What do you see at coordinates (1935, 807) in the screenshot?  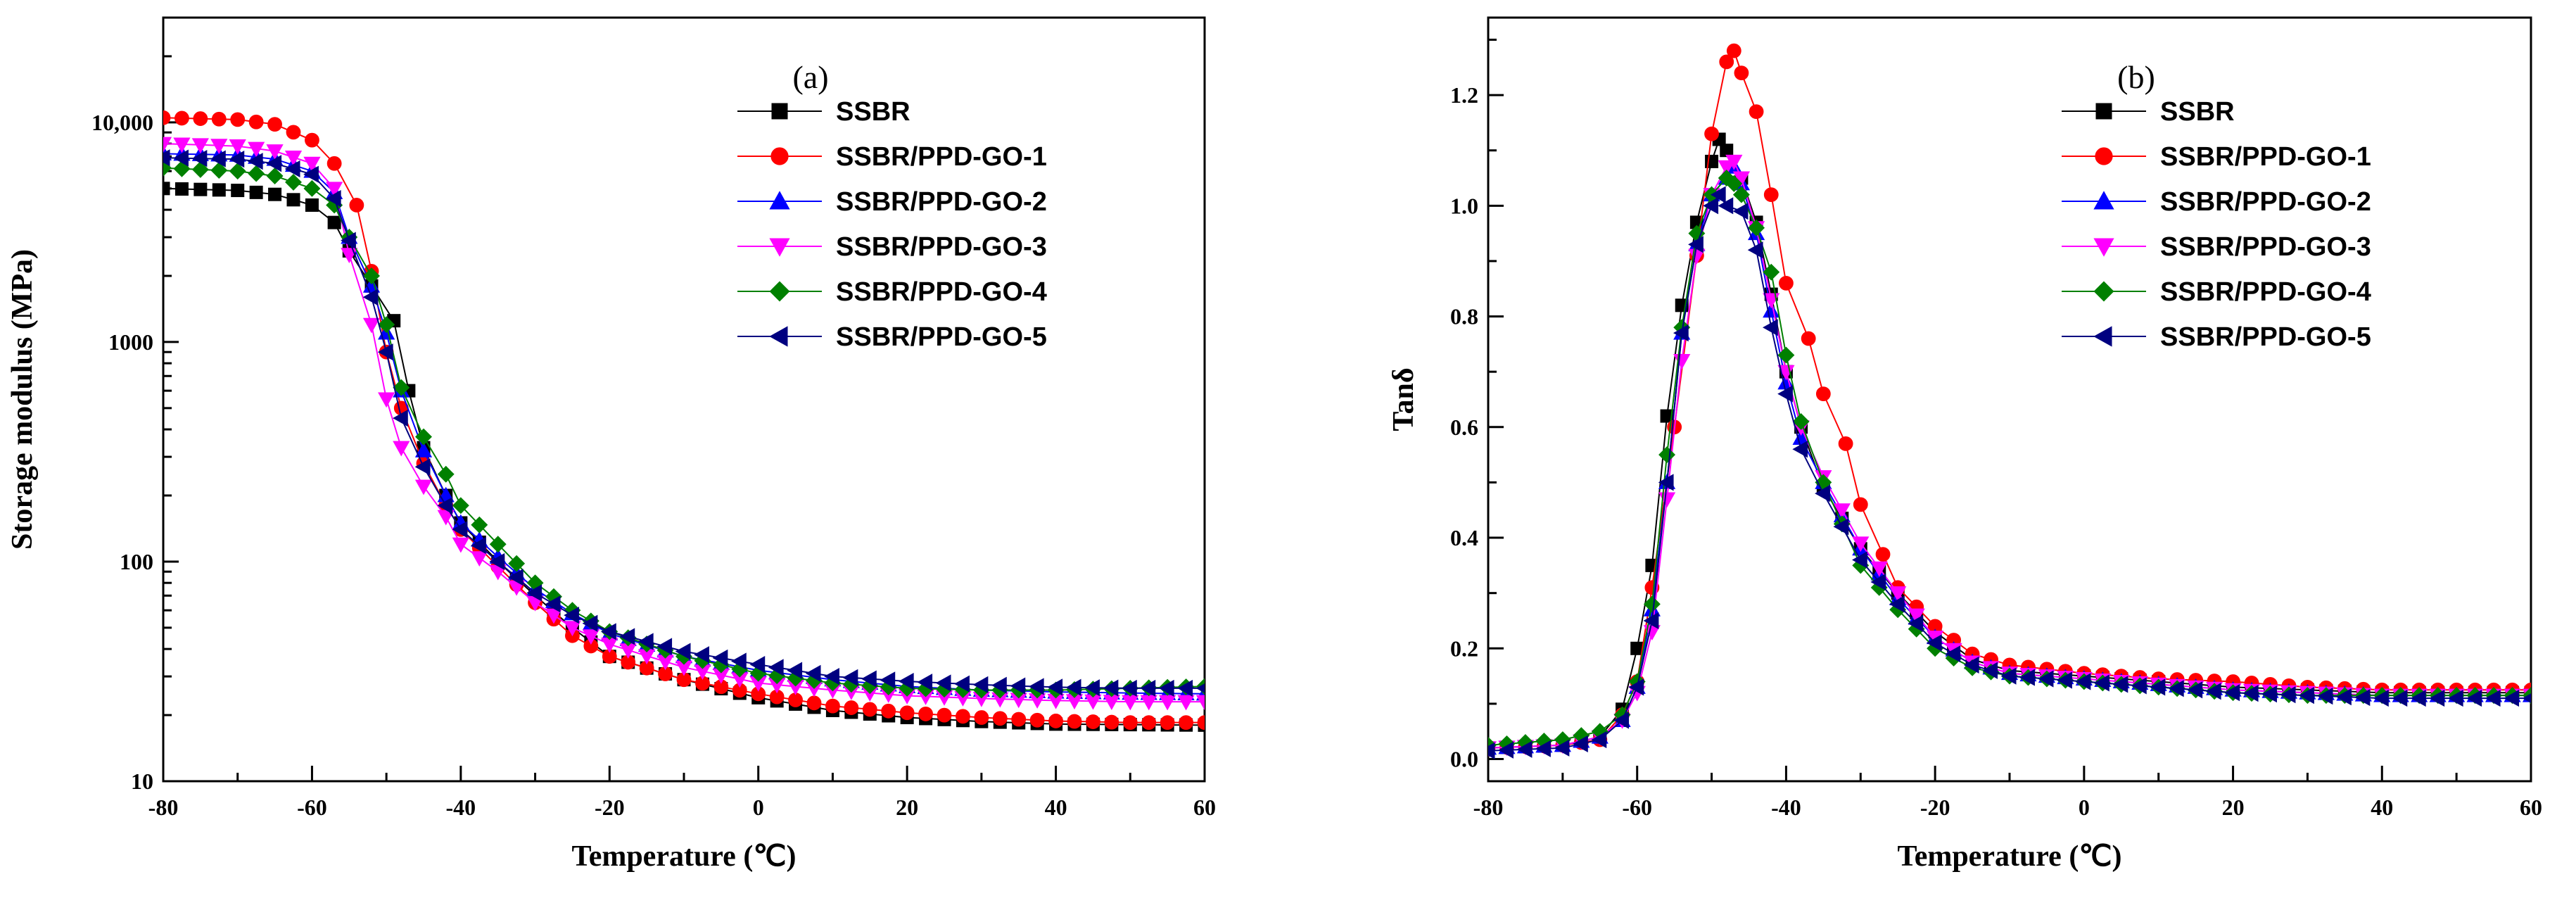 I see `x-tick-label: -20` at bounding box center [1935, 807].